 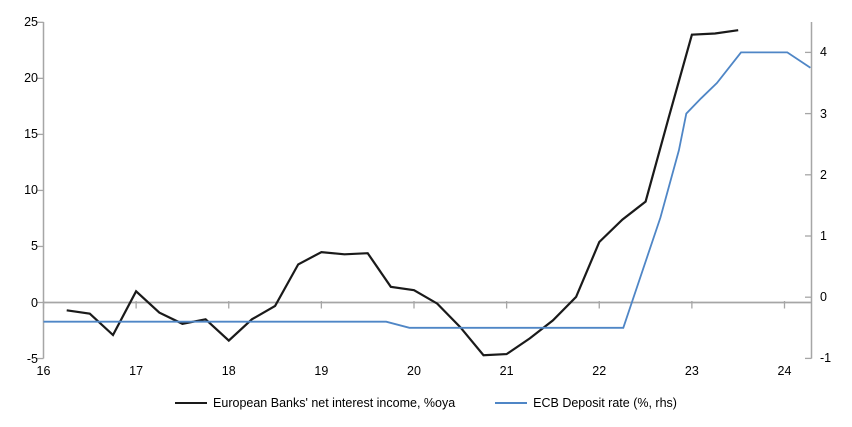 I want to click on ecb-deposit-rate-legend-label: ECB Deposit rate (%, rhs), so click(x=605, y=403).